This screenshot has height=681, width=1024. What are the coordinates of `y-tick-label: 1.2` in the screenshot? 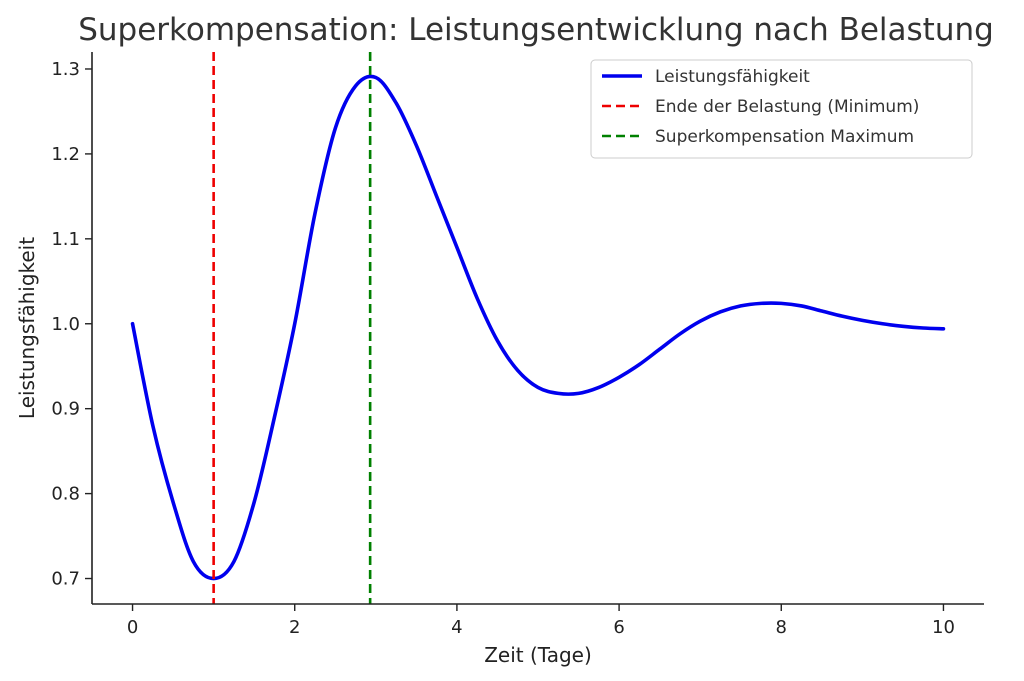 It's located at (65, 154).